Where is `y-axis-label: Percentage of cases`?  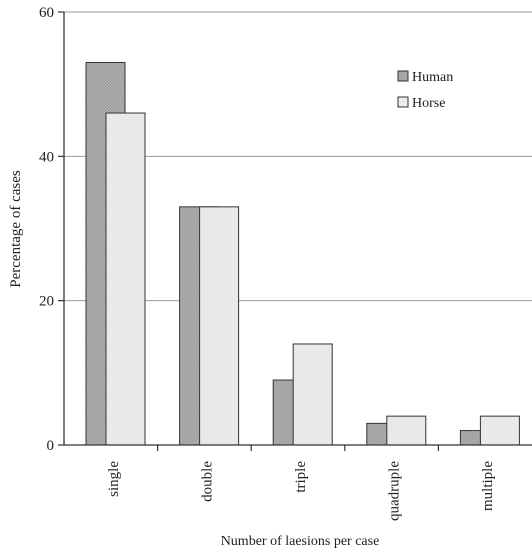 y-axis-label: Percentage of cases is located at coordinates (16, 229).